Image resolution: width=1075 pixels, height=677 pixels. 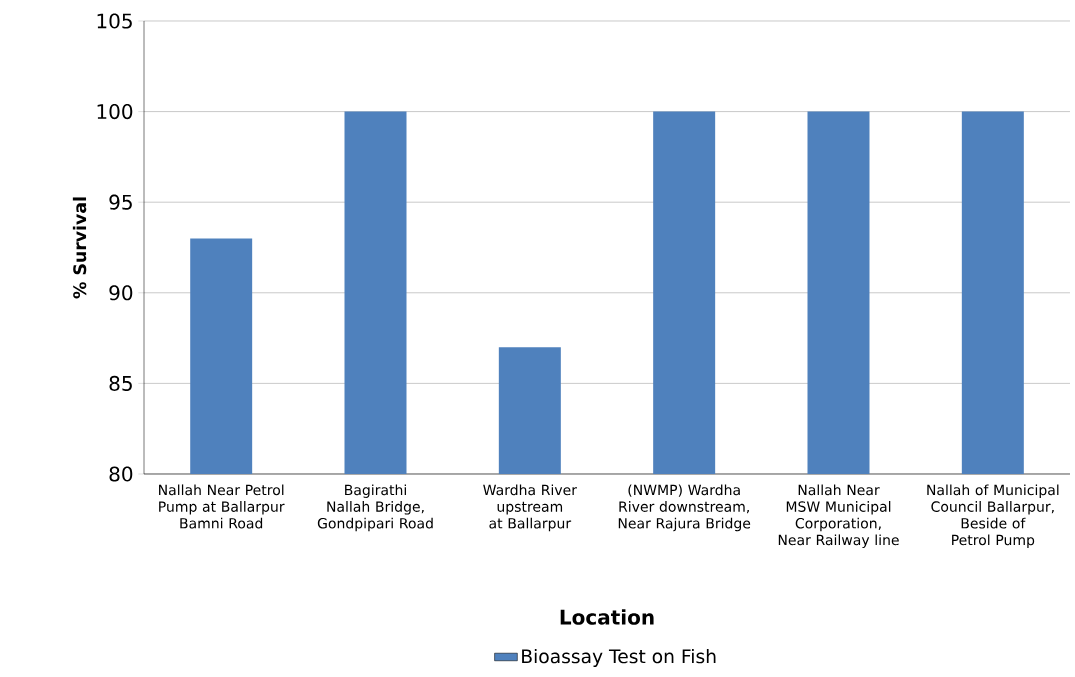 I want to click on y-tick-label: 95, so click(x=120, y=202).